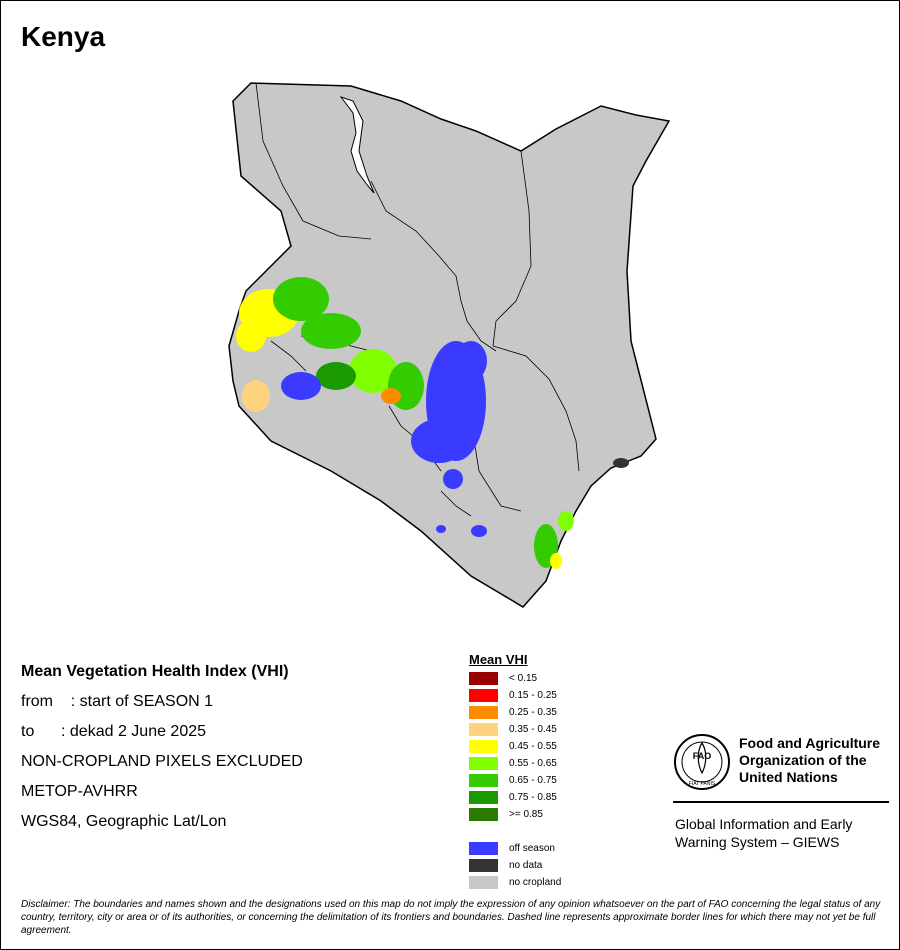 The image size is (900, 950). What do you see at coordinates (155, 671) in the screenshot?
I see `index-title: Mean Vegetation Health Index (VHI)` at bounding box center [155, 671].